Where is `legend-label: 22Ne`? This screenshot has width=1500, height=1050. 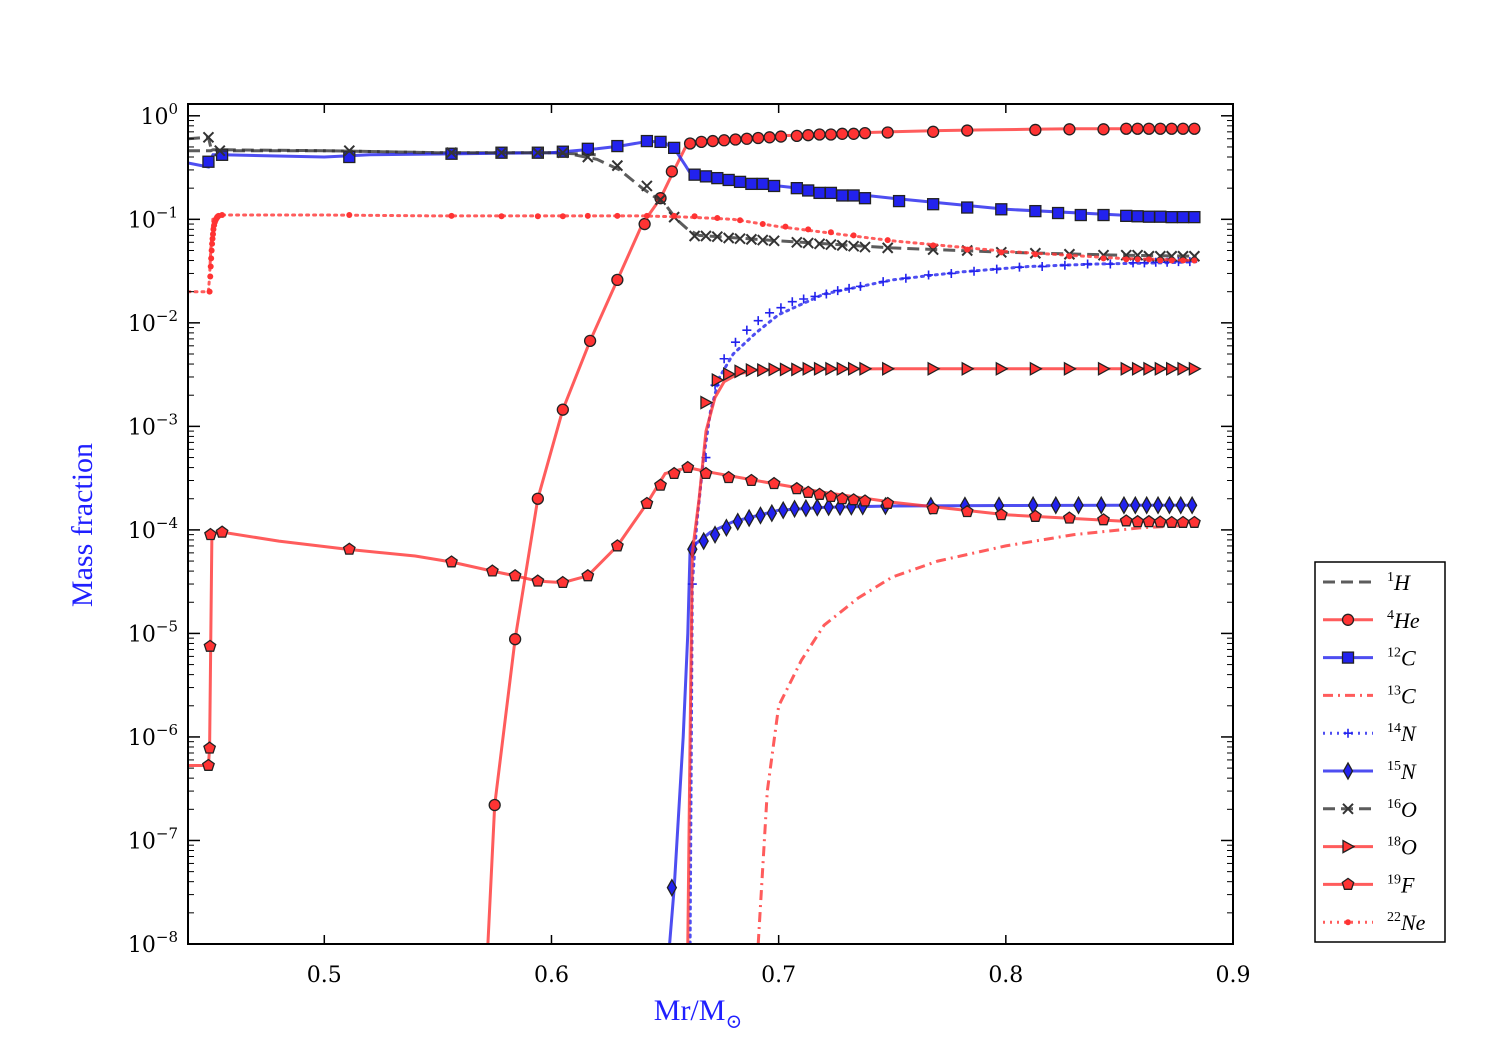
legend-label: 22Ne is located at coordinates (1406, 922).